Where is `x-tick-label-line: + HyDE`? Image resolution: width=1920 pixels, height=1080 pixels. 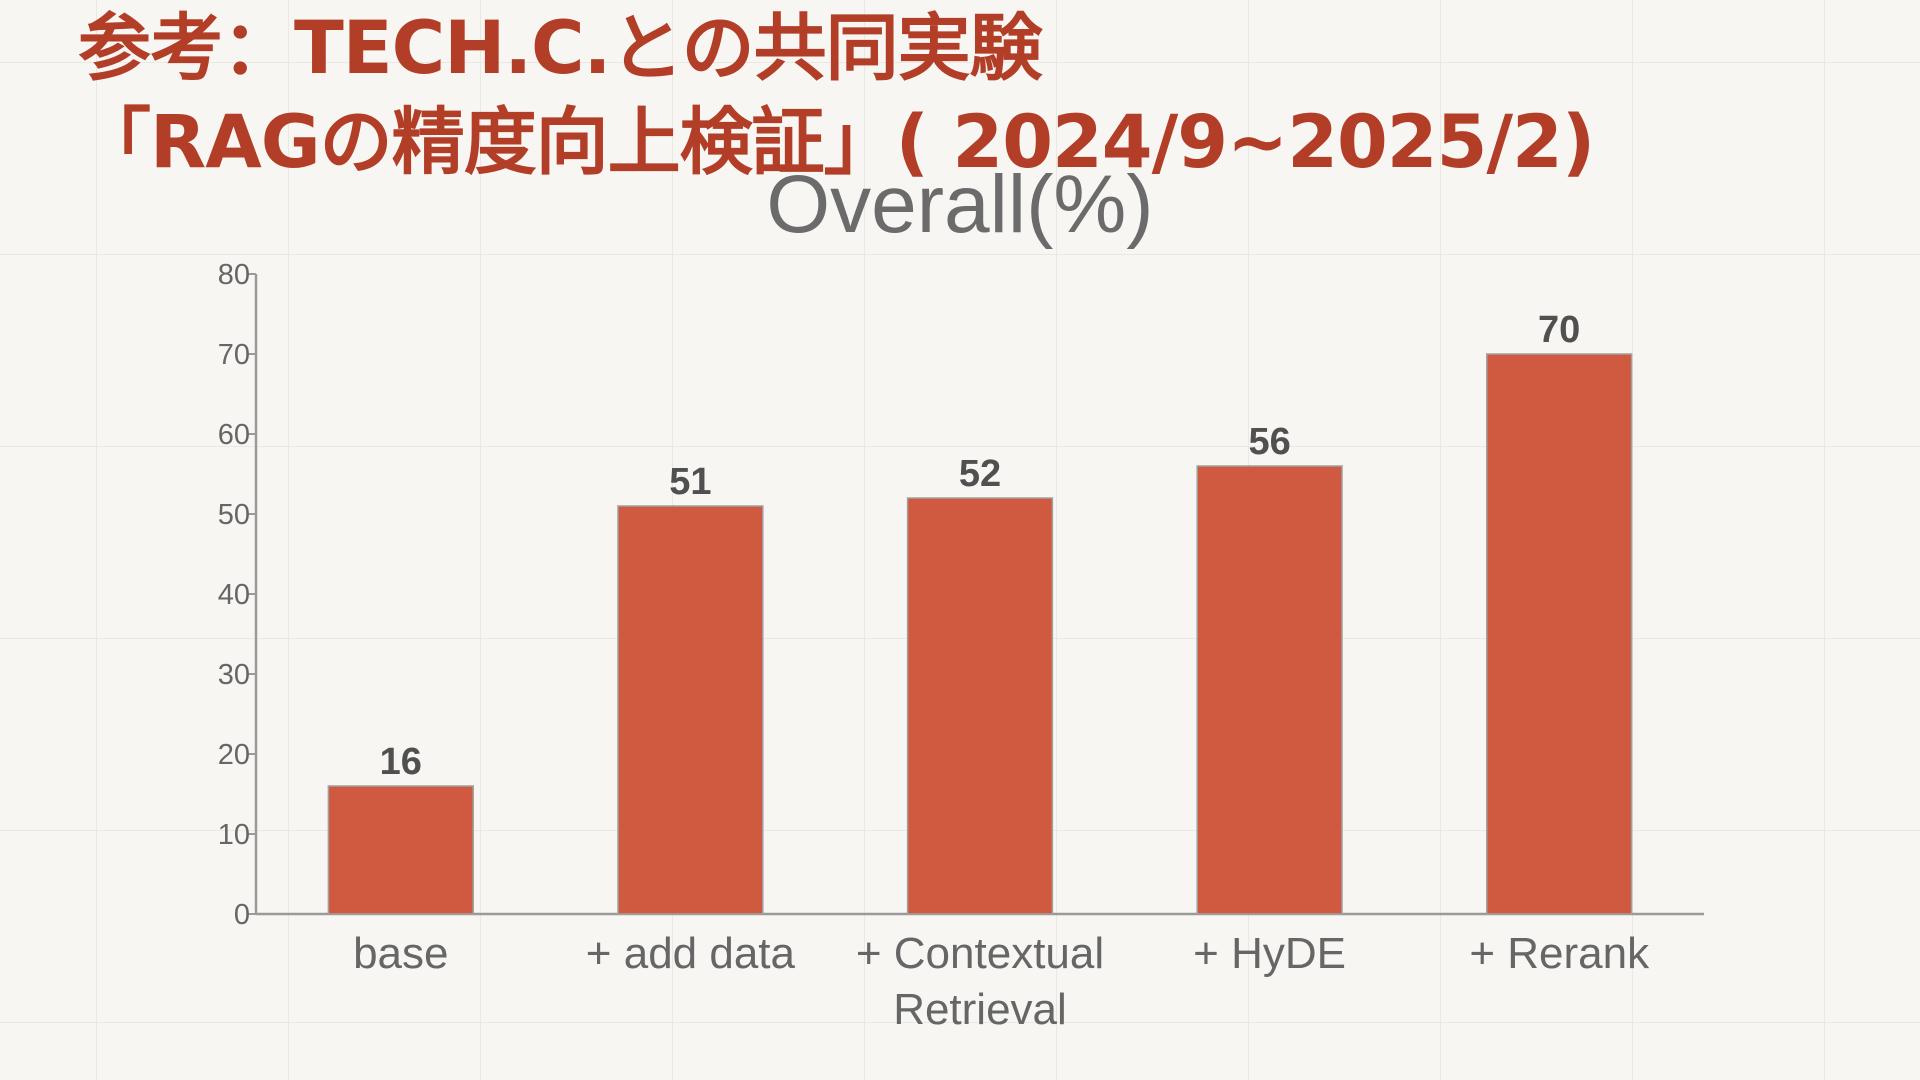
x-tick-label-line: + HyDE is located at coordinates (1269, 953).